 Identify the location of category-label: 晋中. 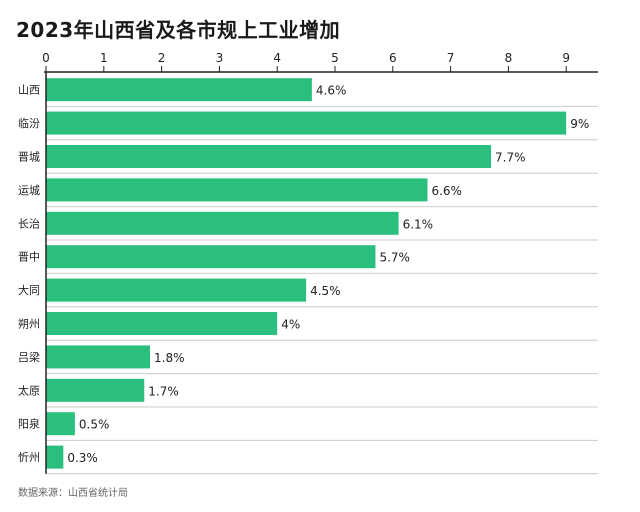
(29, 257).